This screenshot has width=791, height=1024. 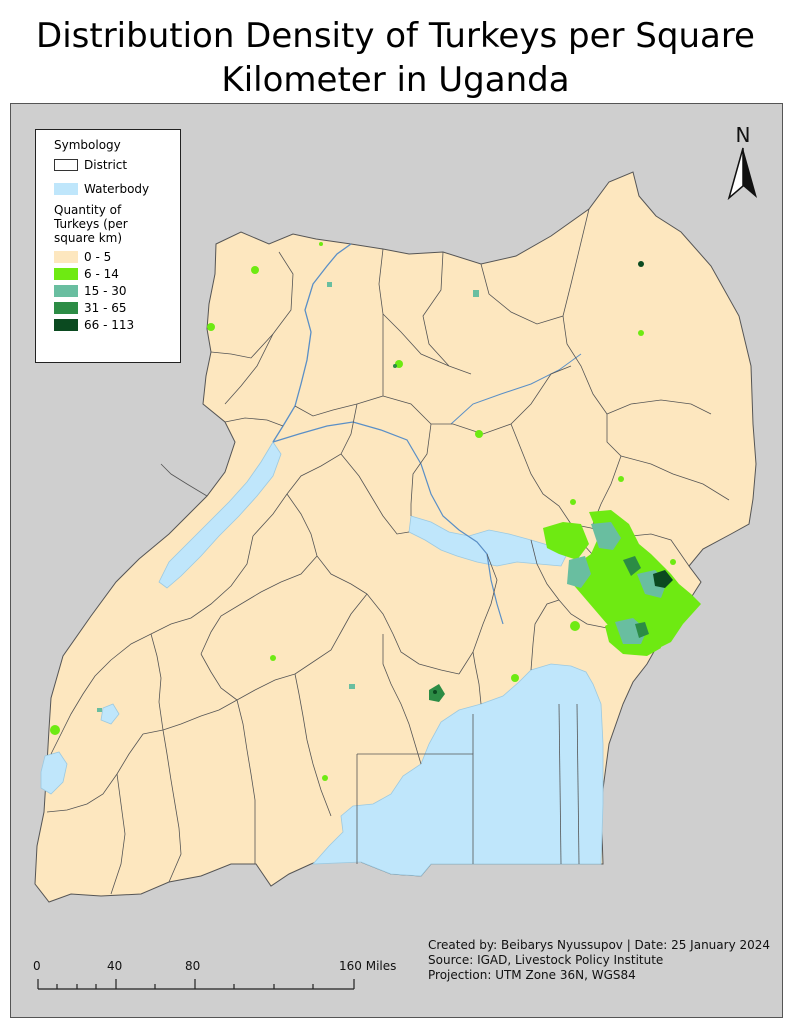 What do you see at coordinates (368, 966) in the screenshot?
I see `scale-label-160: 160 Miles` at bounding box center [368, 966].